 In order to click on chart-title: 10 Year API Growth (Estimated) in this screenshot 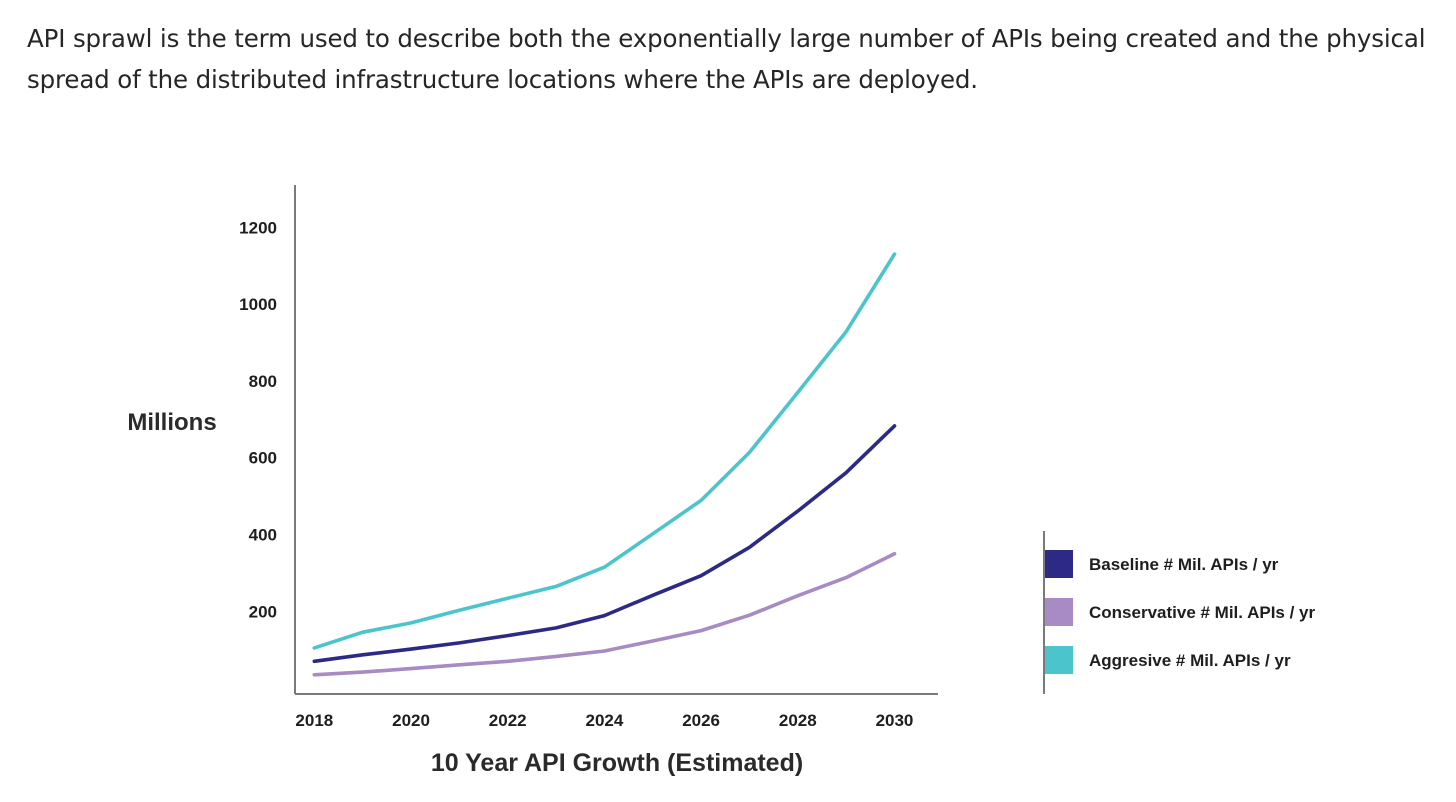, I will do `click(617, 763)`.